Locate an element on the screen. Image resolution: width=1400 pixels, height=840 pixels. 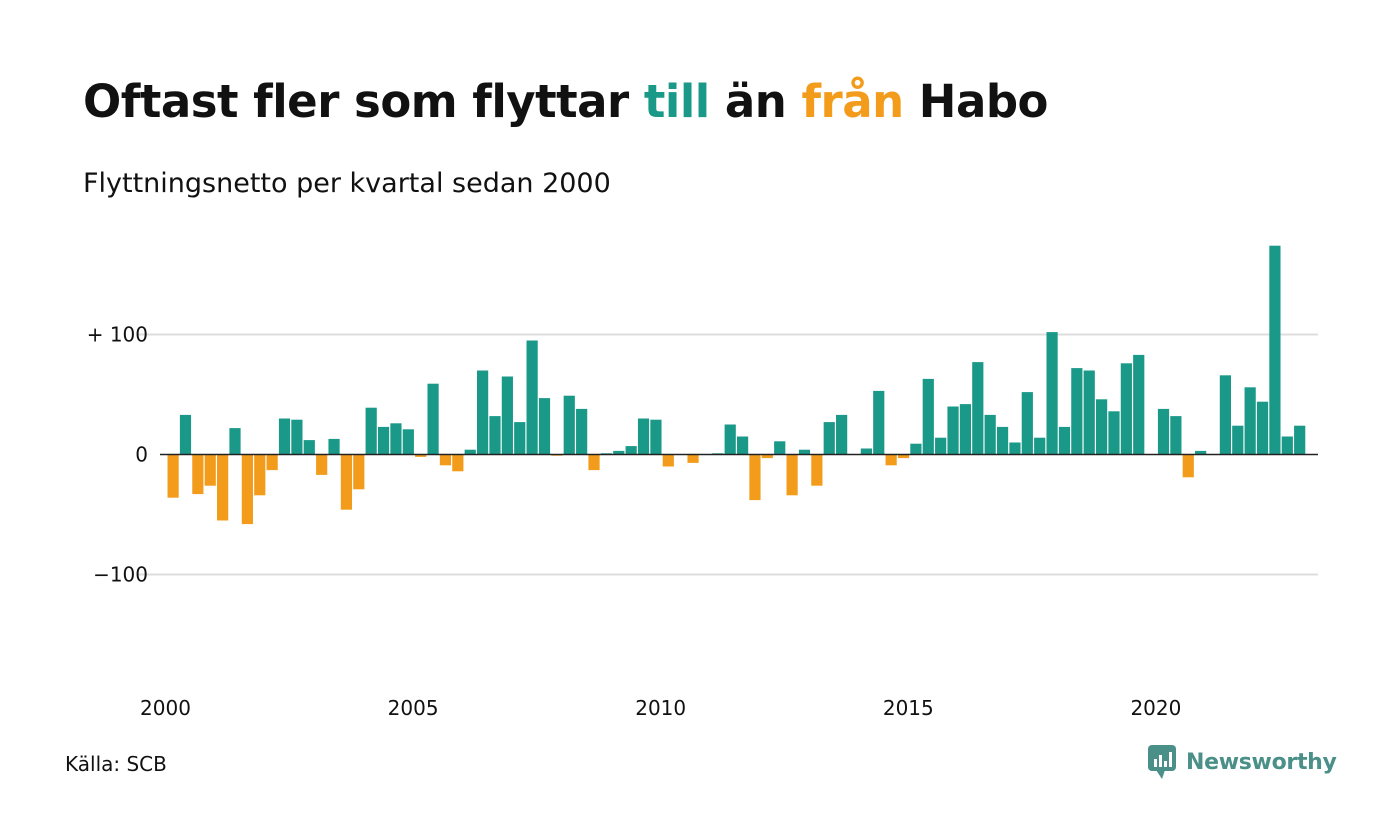
x-tick-label: 2015 is located at coordinates (908, 708).